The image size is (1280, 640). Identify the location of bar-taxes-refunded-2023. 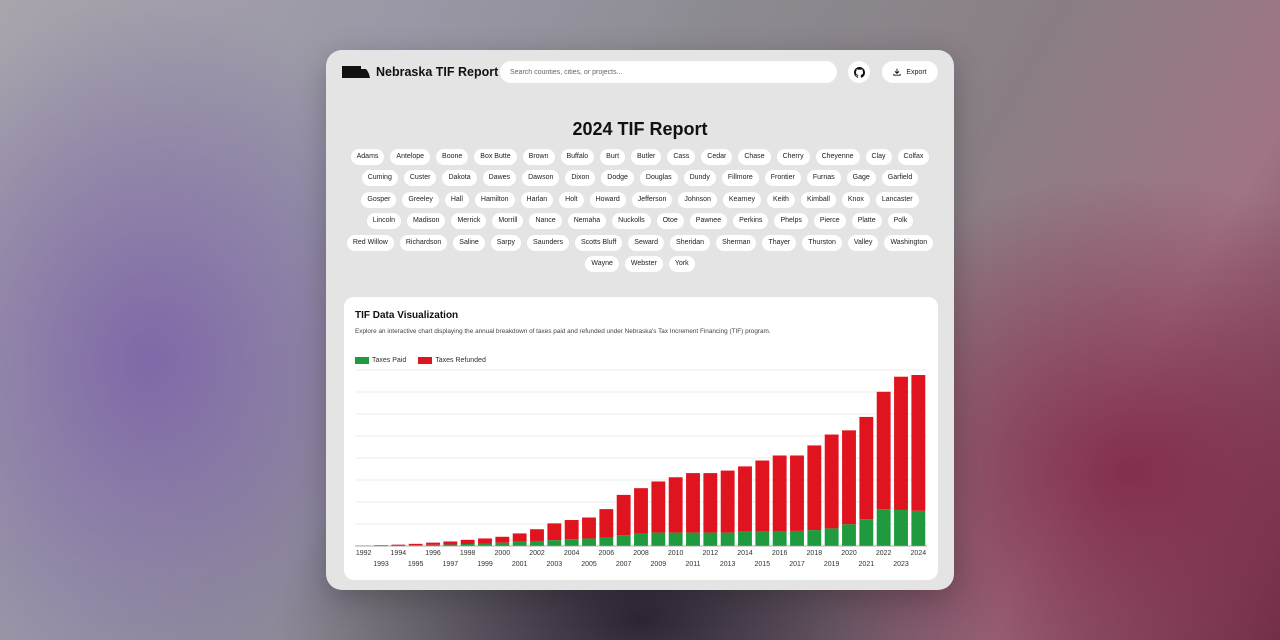
(901, 443).